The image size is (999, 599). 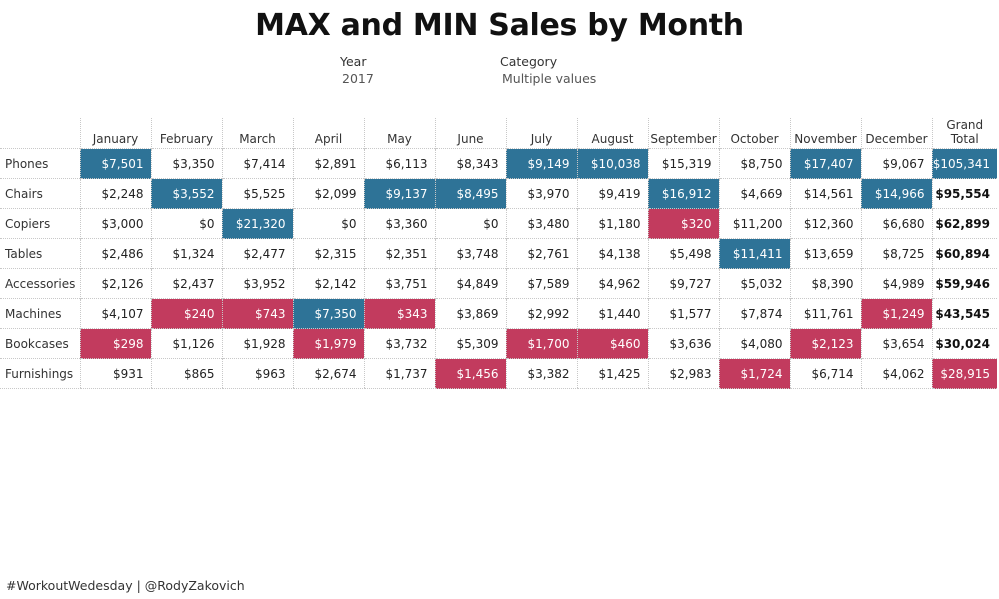 I want to click on table-cell-furnishings-march: $963, so click(x=257, y=373).